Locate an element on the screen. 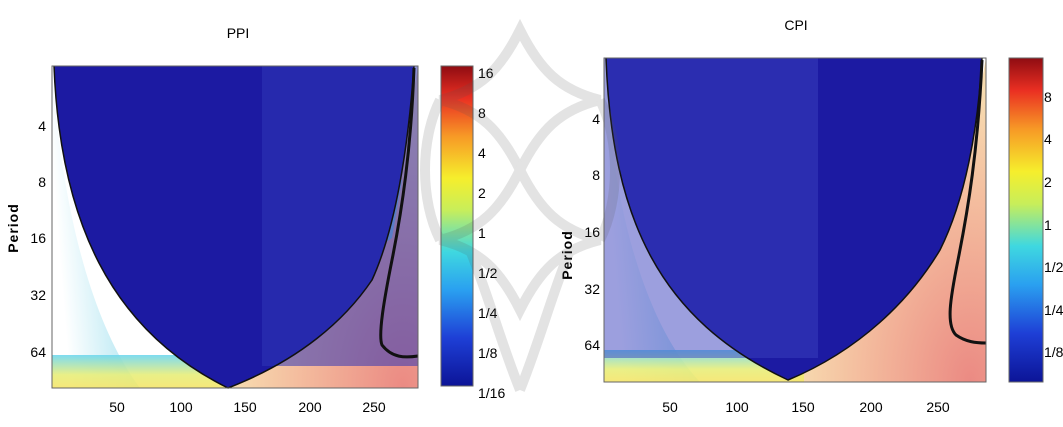  cpi-low-frequency-power is located at coordinates (888, 220).